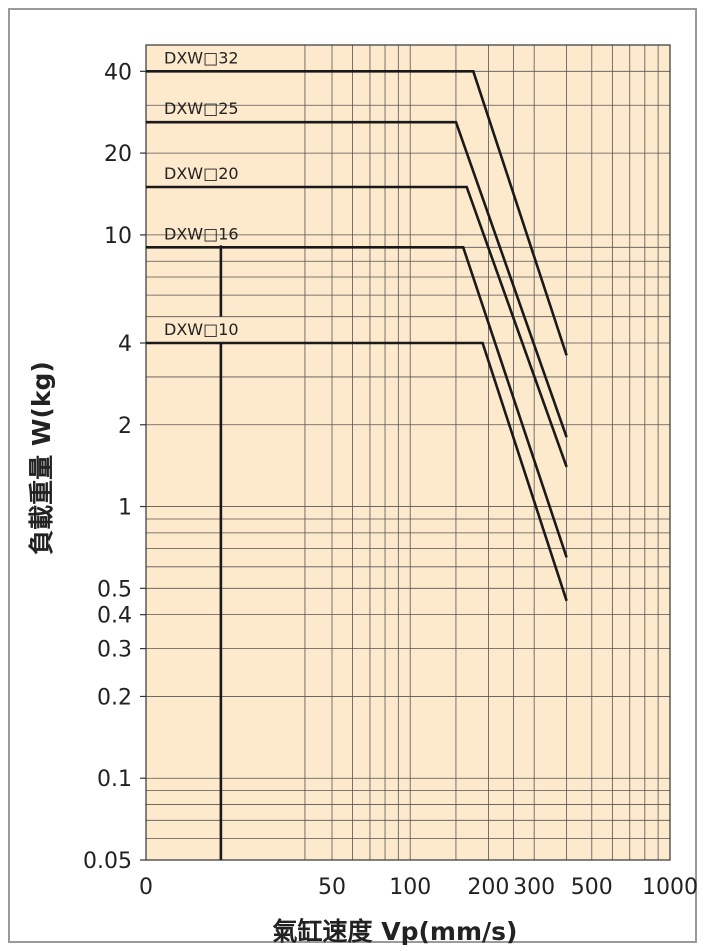 The image size is (705, 951). Describe the element at coordinates (125, 426) in the screenshot. I see `y-tick-label: 2` at that location.